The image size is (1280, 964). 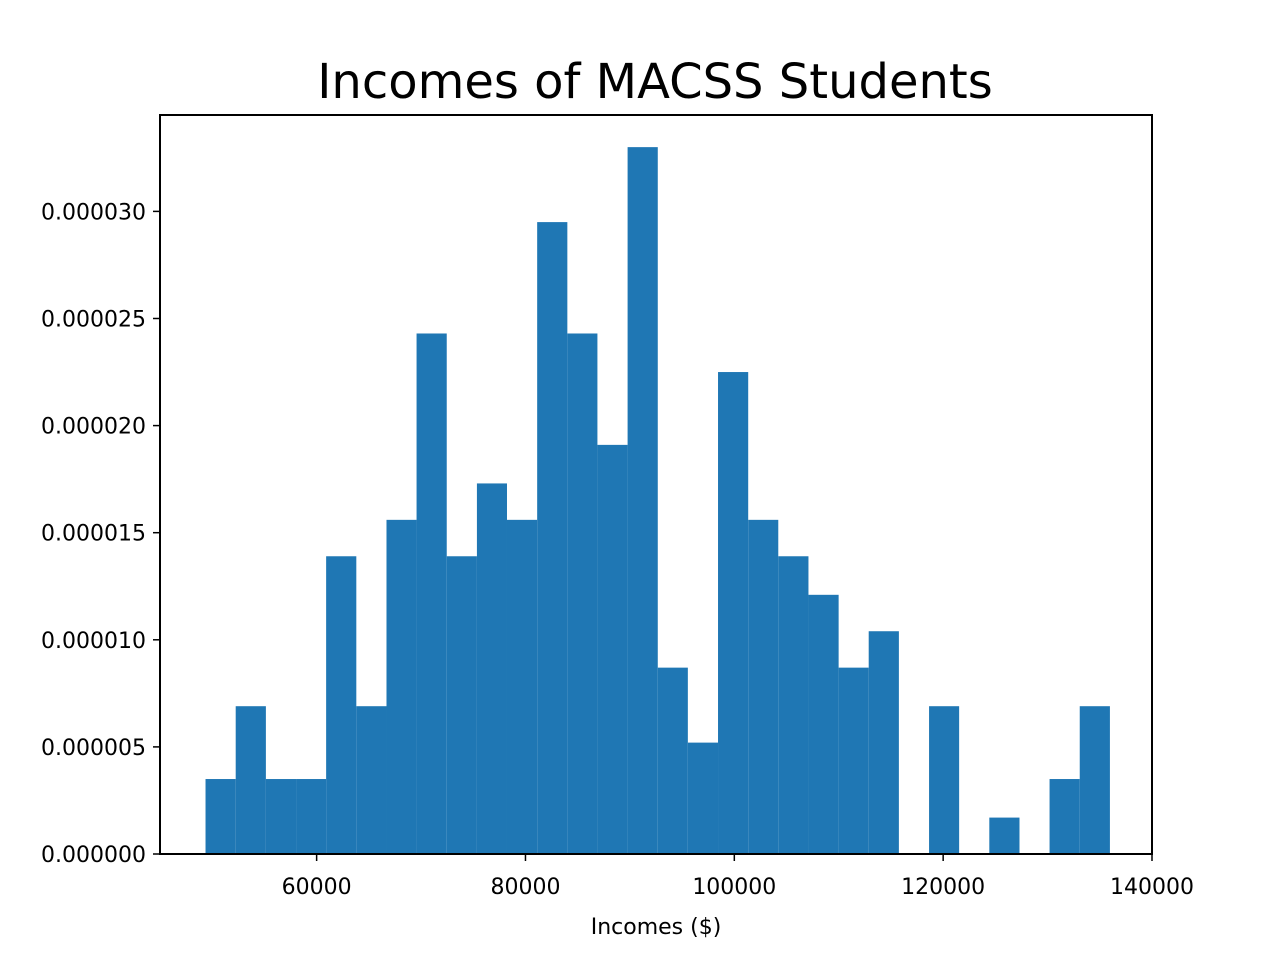 I want to click on y-tick-label-2: 0.000010, so click(x=93, y=641).